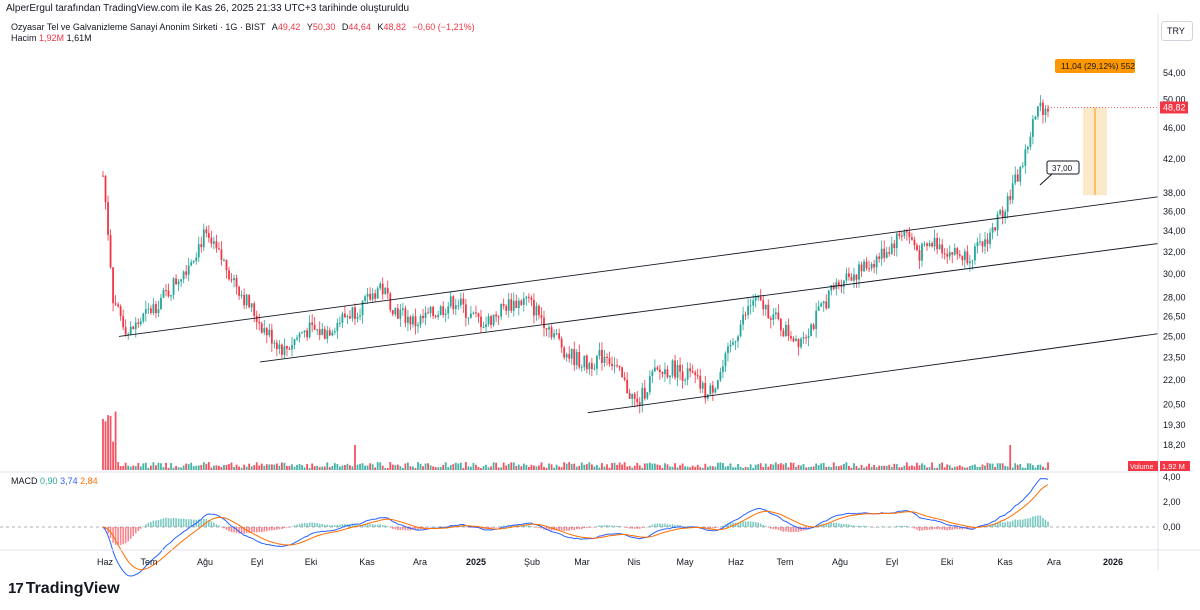 The height and width of the screenshot is (610, 1200). I want to click on volume-legend: Hacim 1,92M 1,61M, so click(51, 38).